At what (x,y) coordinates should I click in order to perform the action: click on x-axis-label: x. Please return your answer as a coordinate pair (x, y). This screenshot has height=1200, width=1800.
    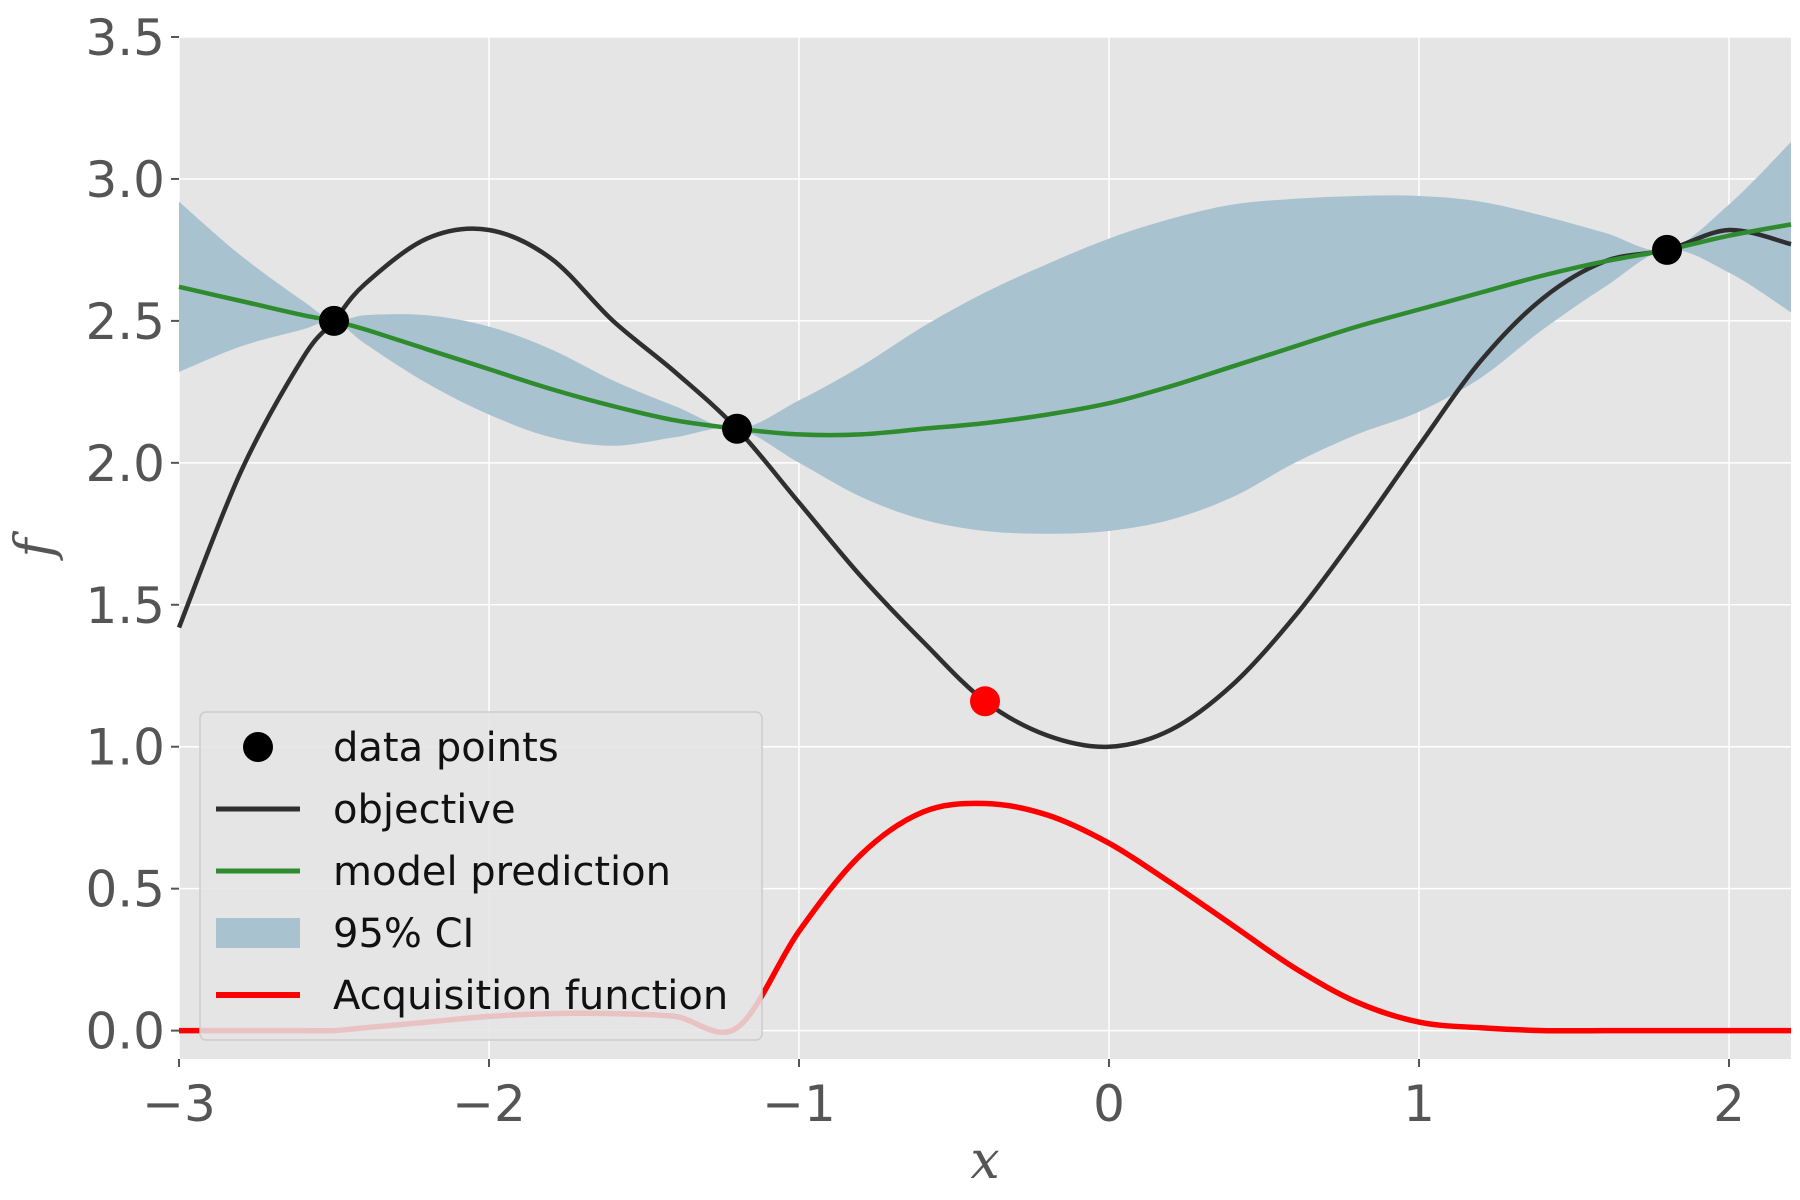
    Looking at the image, I should click on (984, 1161).